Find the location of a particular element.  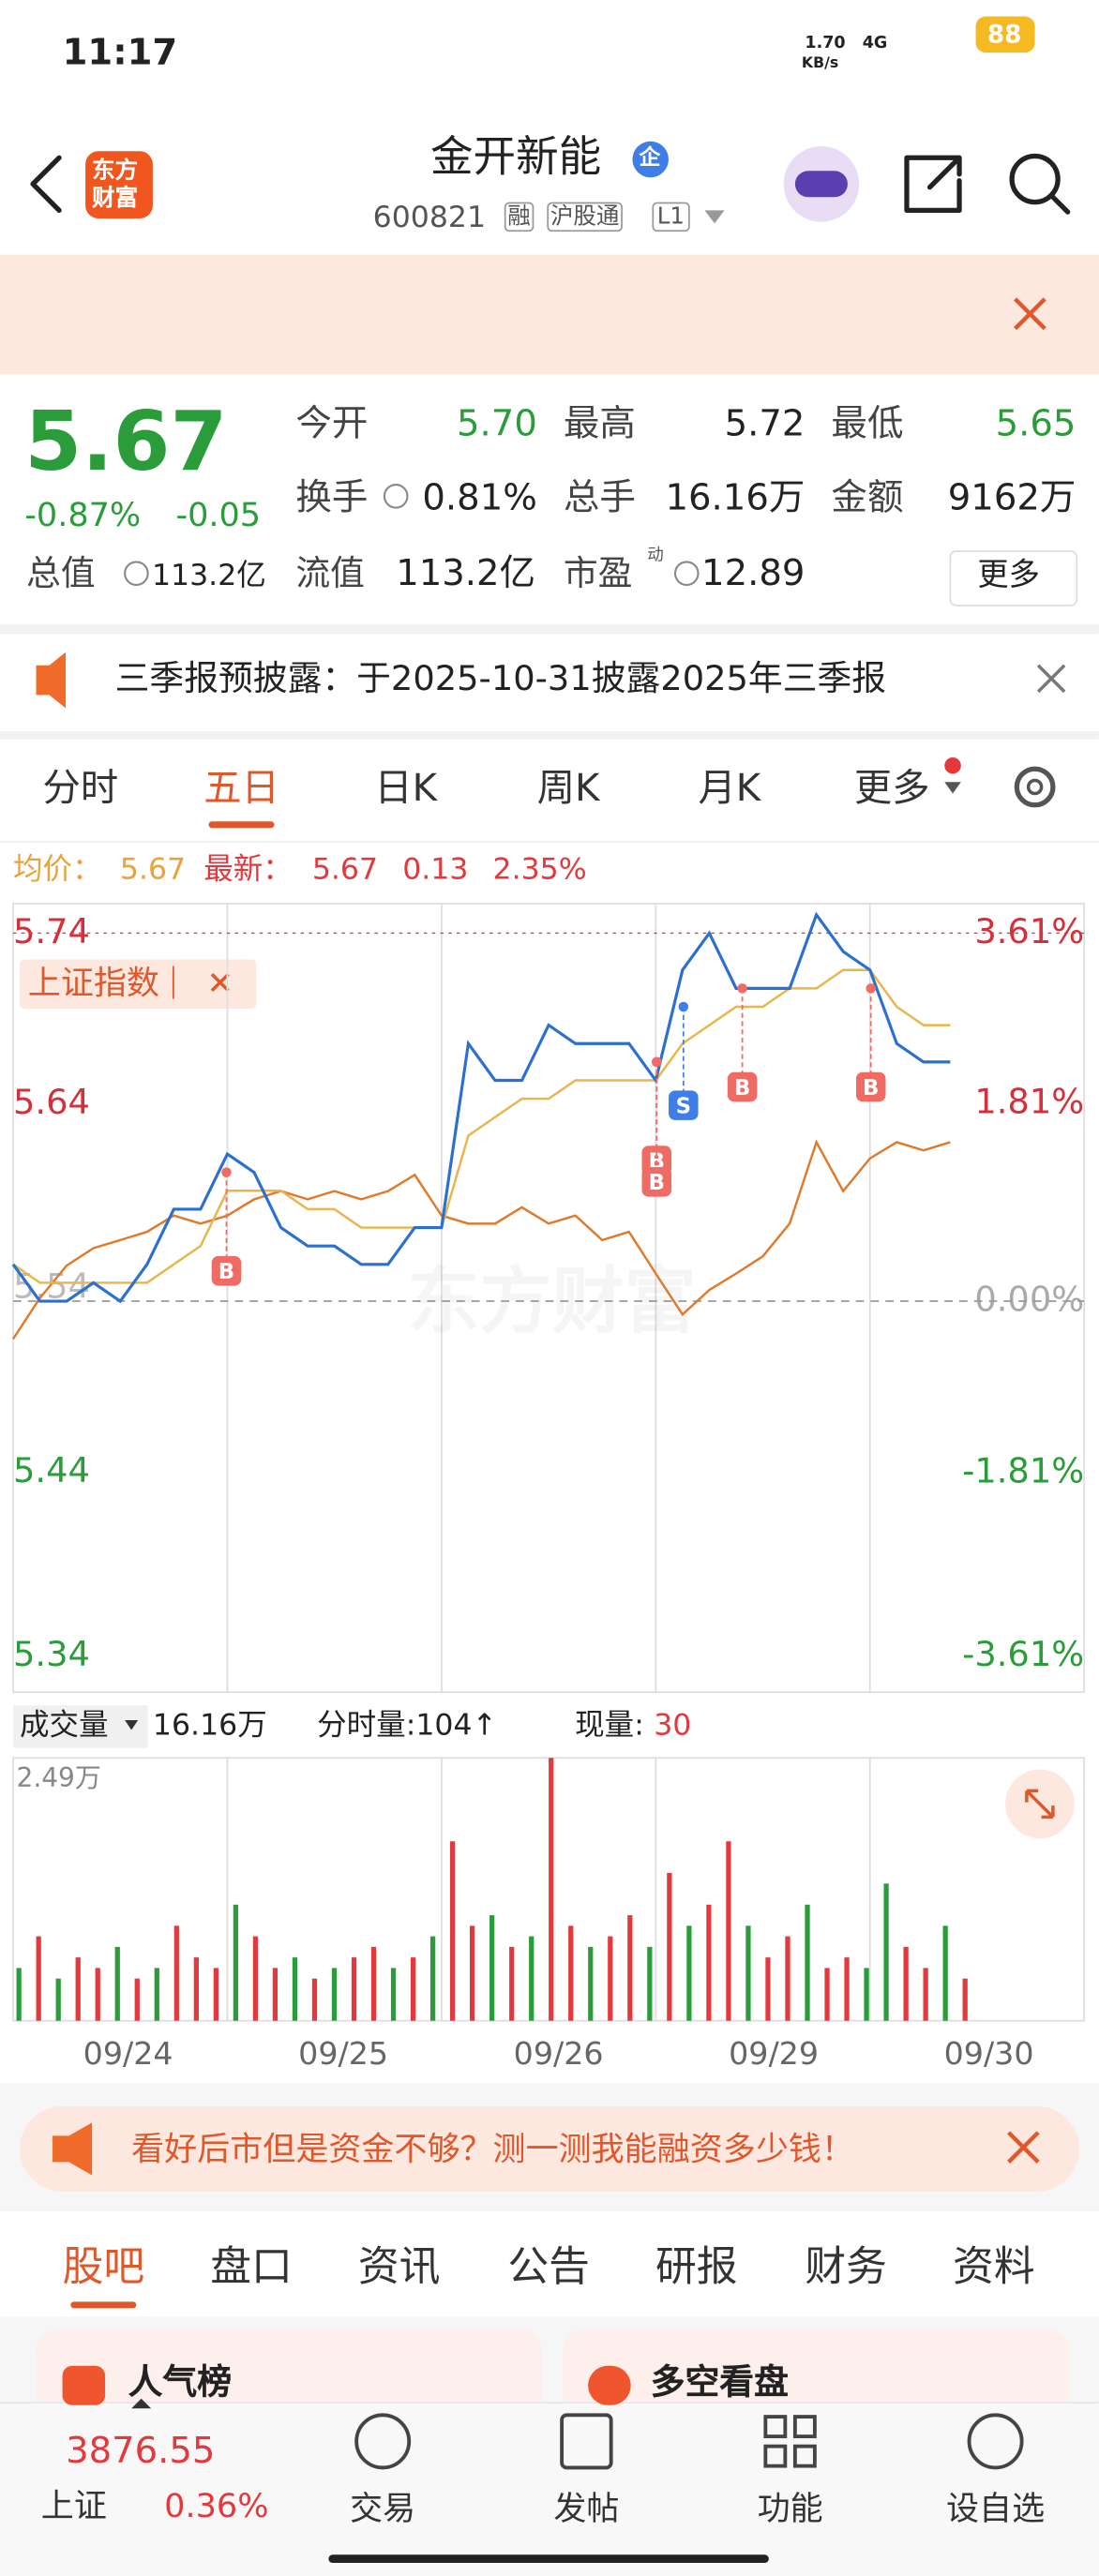

chart-tab: 周K is located at coordinates (569, 788).